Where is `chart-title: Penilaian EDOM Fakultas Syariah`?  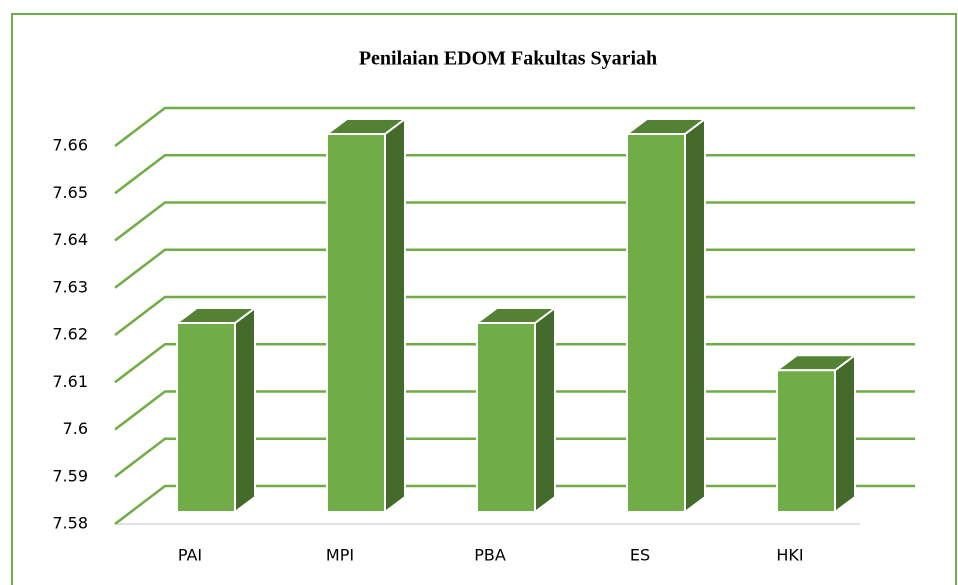 chart-title: Penilaian EDOM Fakultas Syariah is located at coordinates (508, 59).